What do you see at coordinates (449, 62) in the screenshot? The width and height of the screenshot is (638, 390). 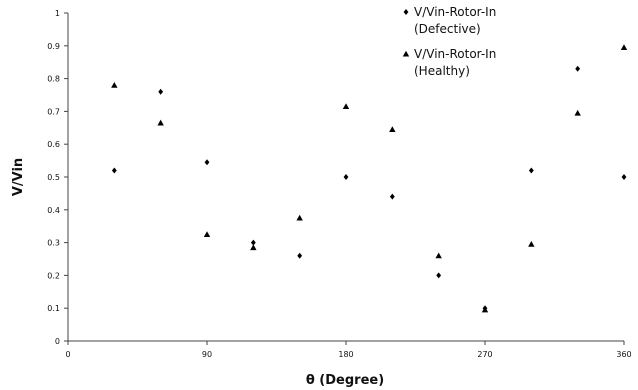 I see `legend-entry-healthy: V/Vin-Rotor-In (Healthy)` at bounding box center [449, 62].